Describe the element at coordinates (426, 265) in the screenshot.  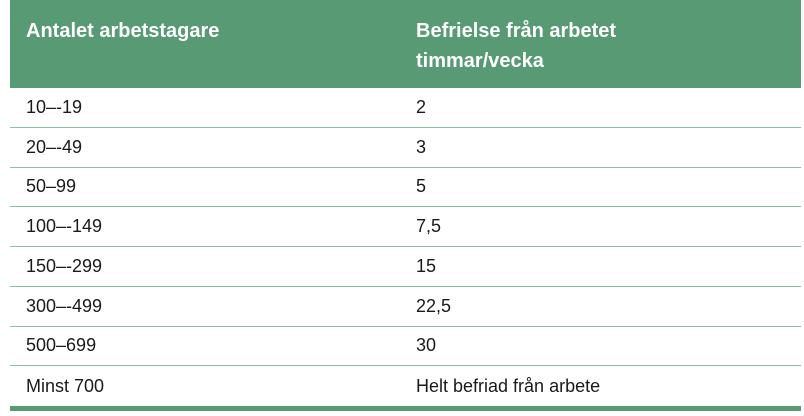
I see `cell-hours: 15` at that location.